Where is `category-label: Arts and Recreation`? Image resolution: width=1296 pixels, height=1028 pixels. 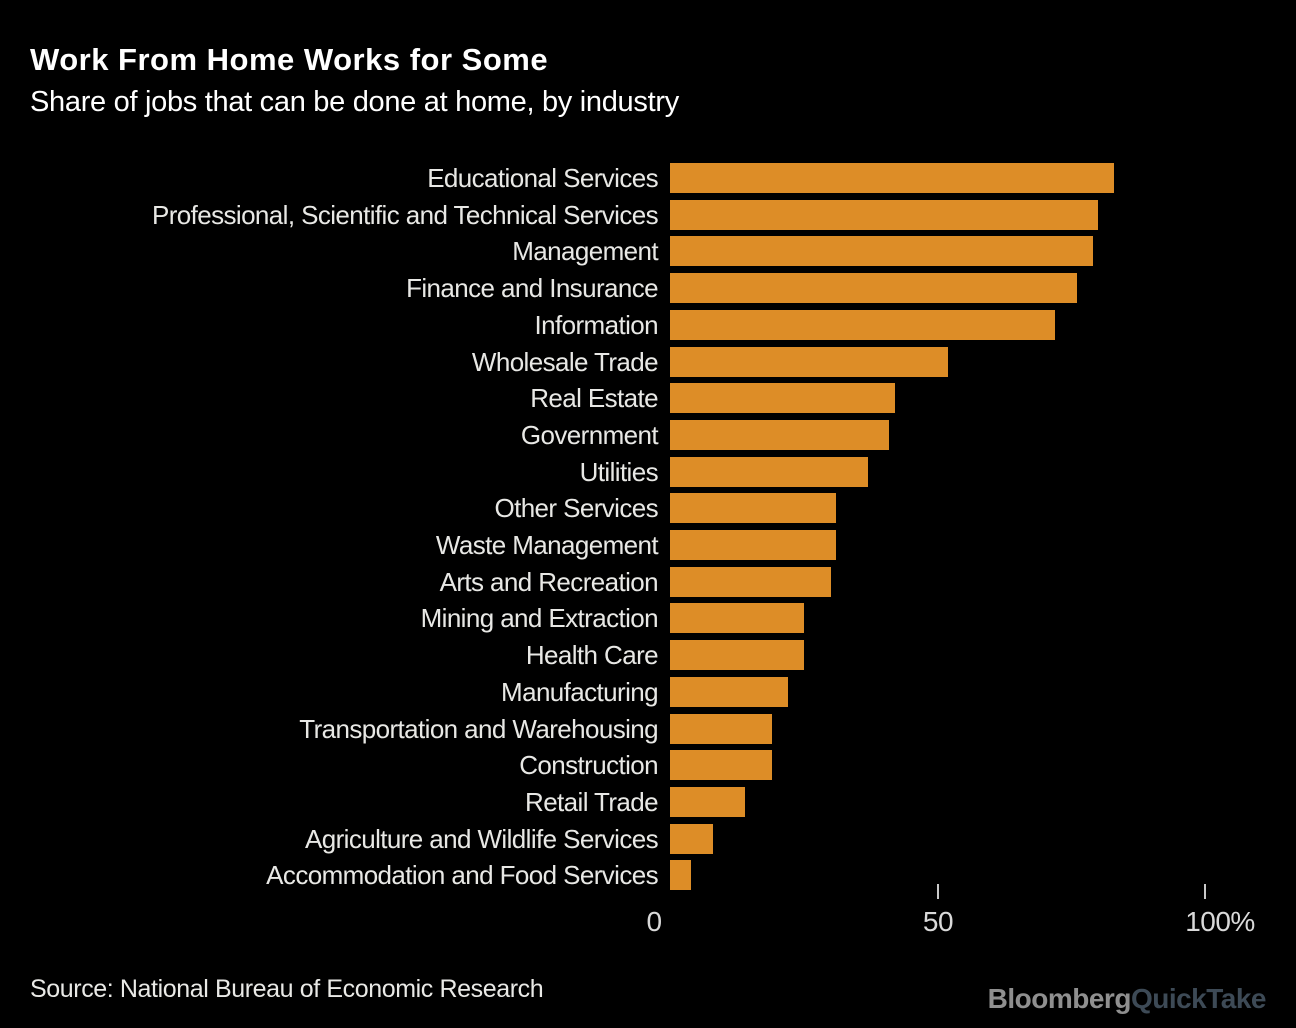 category-label: Arts and Recreation is located at coordinates (549, 582).